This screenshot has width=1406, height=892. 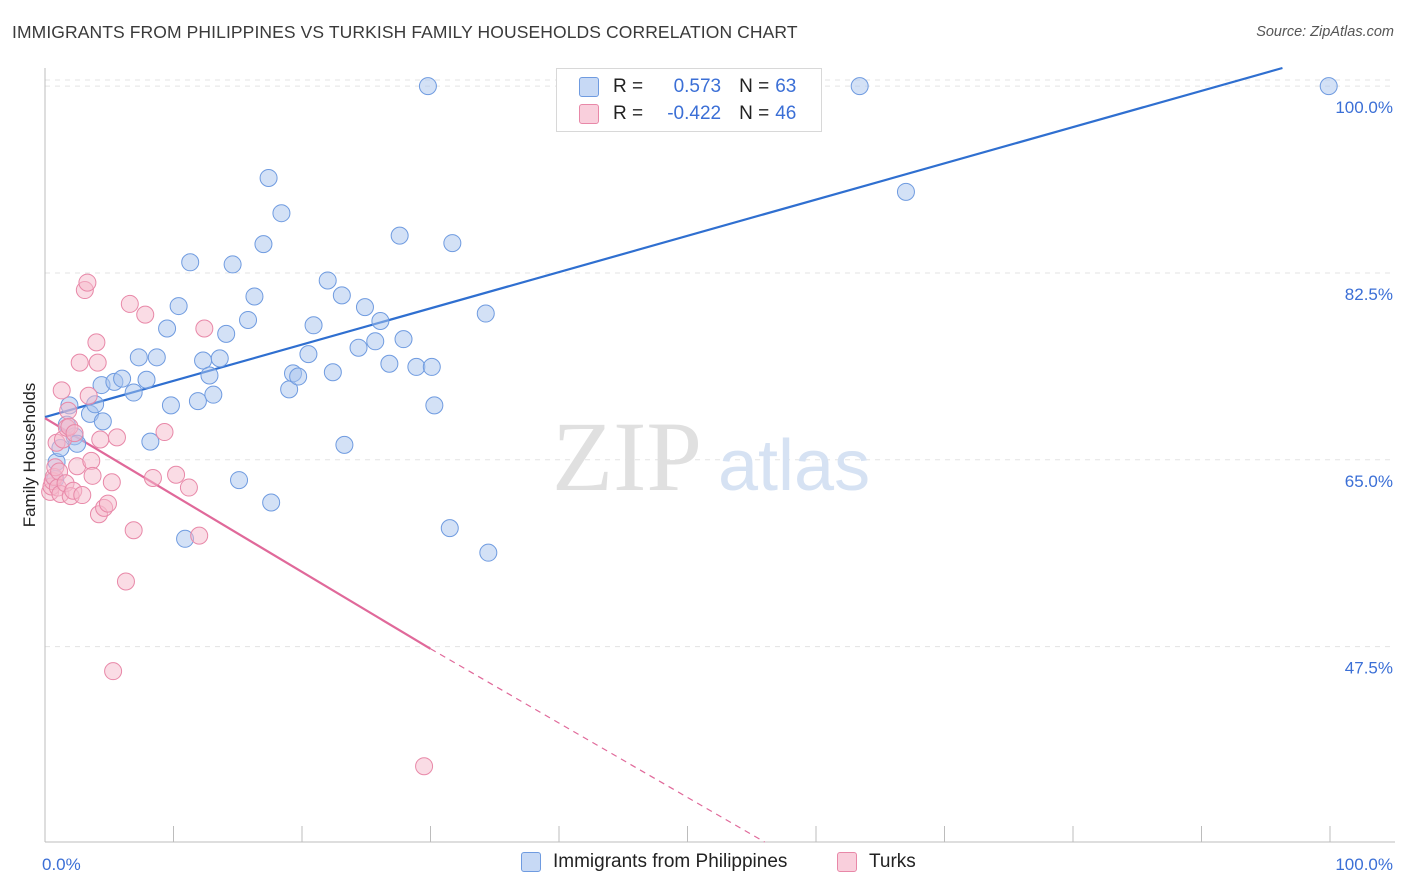 What do you see at coordinates (794, 466) in the screenshot?
I see `watermark-atlas: atlas` at bounding box center [794, 466].